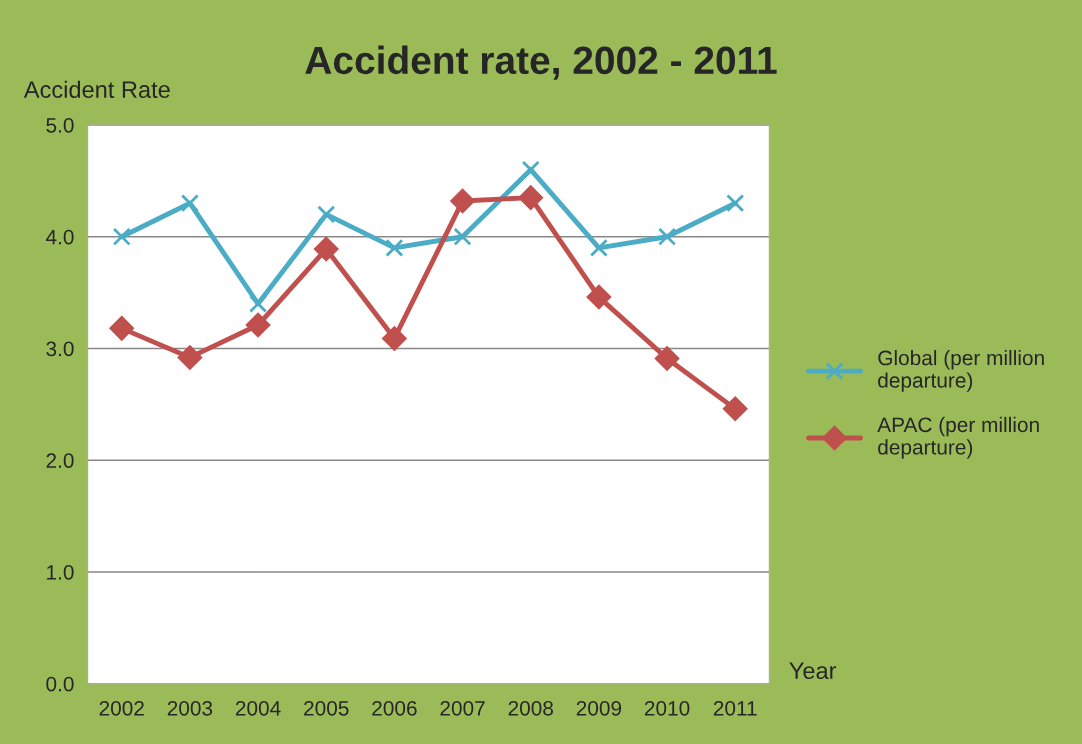 The height and width of the screenshot is (744, 1082). What do you see at coordinates (667, 708) in the screenshot?
I see `x-tick-label: 2010` at bounding box center [667, 708].